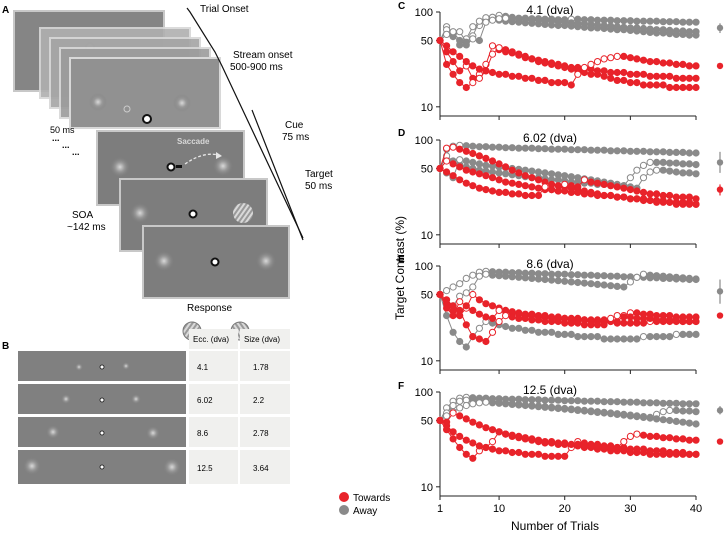 This screenshot has height=534, width=726. I want to click on panel-label-b: B, so click(5, 346).